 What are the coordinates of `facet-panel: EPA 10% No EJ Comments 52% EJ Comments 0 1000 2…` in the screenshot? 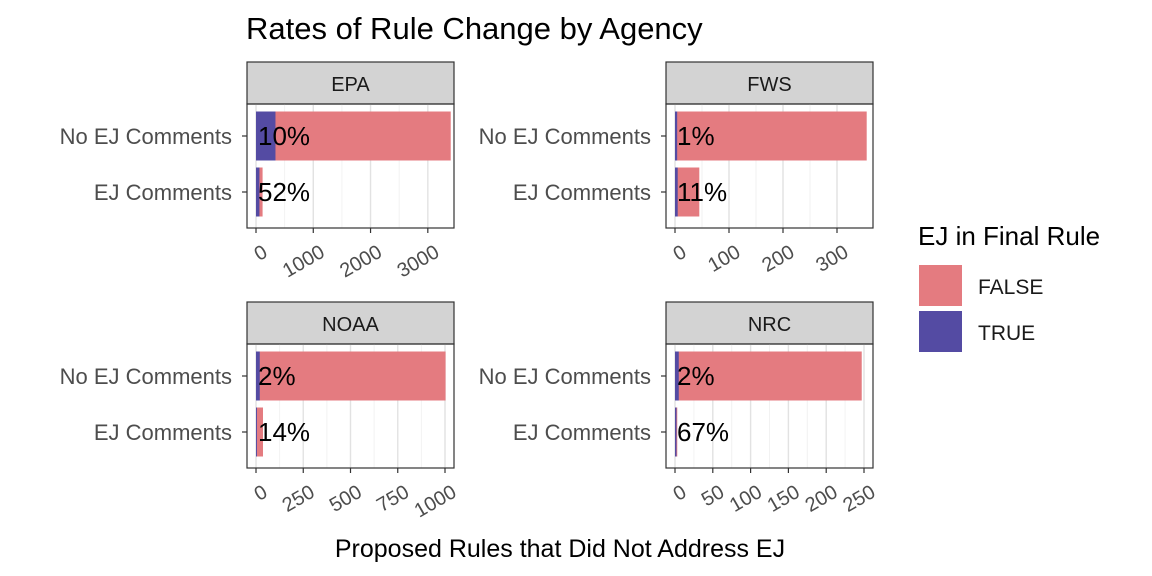 It's located at (257, 171).